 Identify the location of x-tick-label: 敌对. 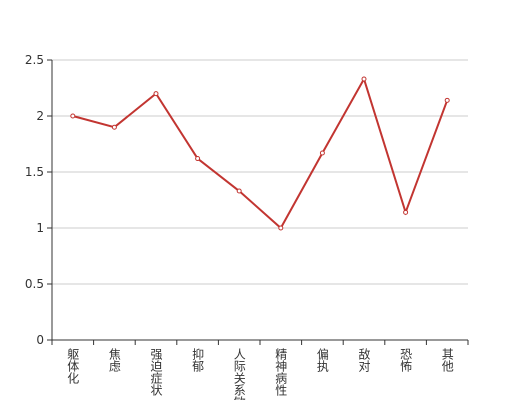
(364, 359).